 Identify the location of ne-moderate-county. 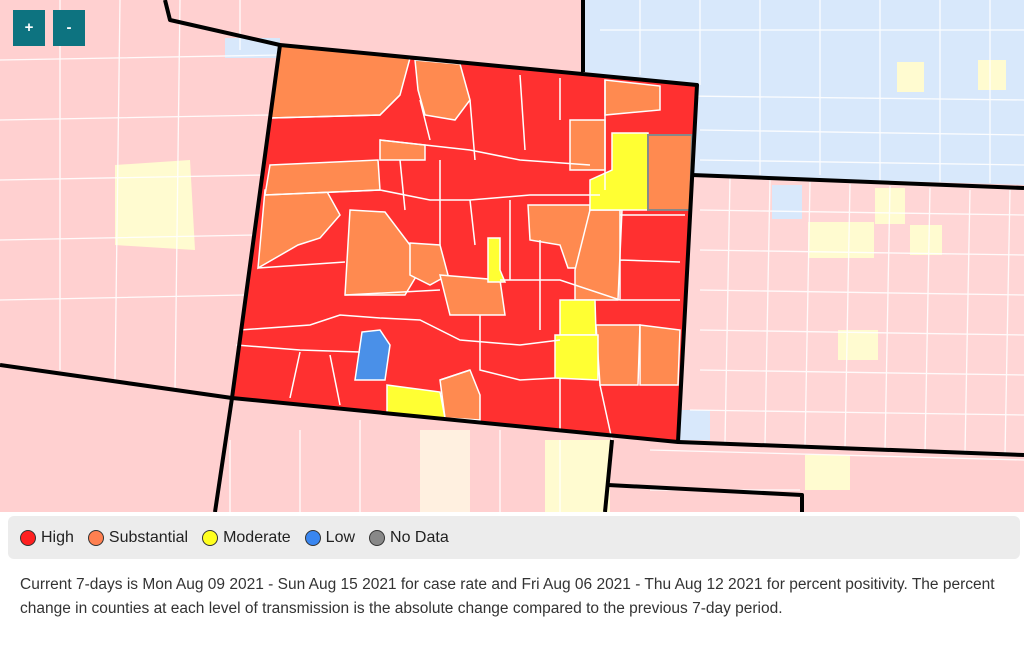
(910, 77).